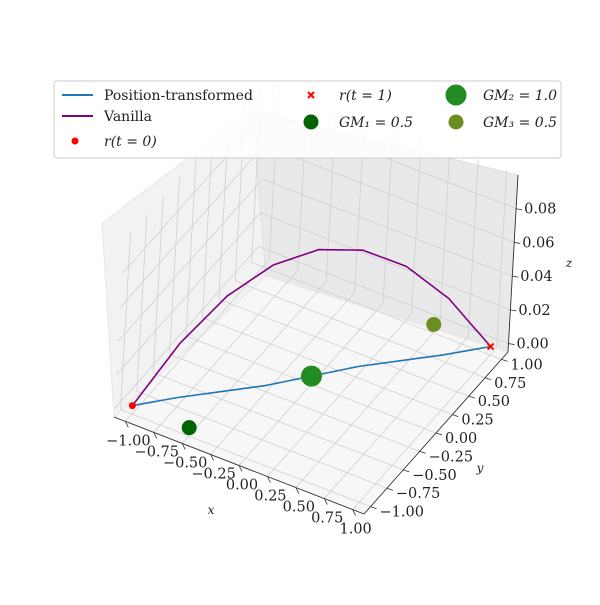  What do you see at coordinates (211, 510) in the screenshot?
I see `x-axis-label: x` at bounding box center [211, 510].